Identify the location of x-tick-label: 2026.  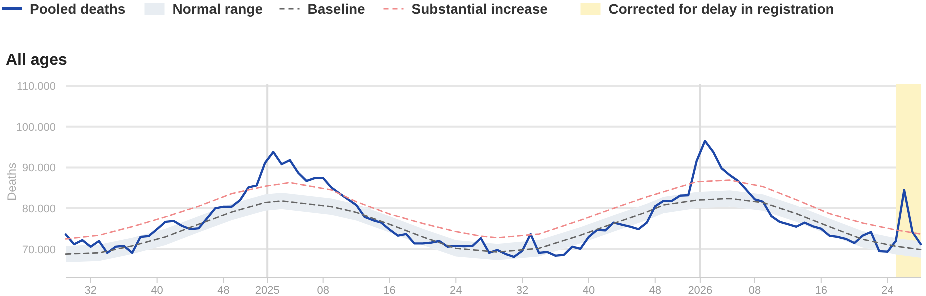
(700, 290).